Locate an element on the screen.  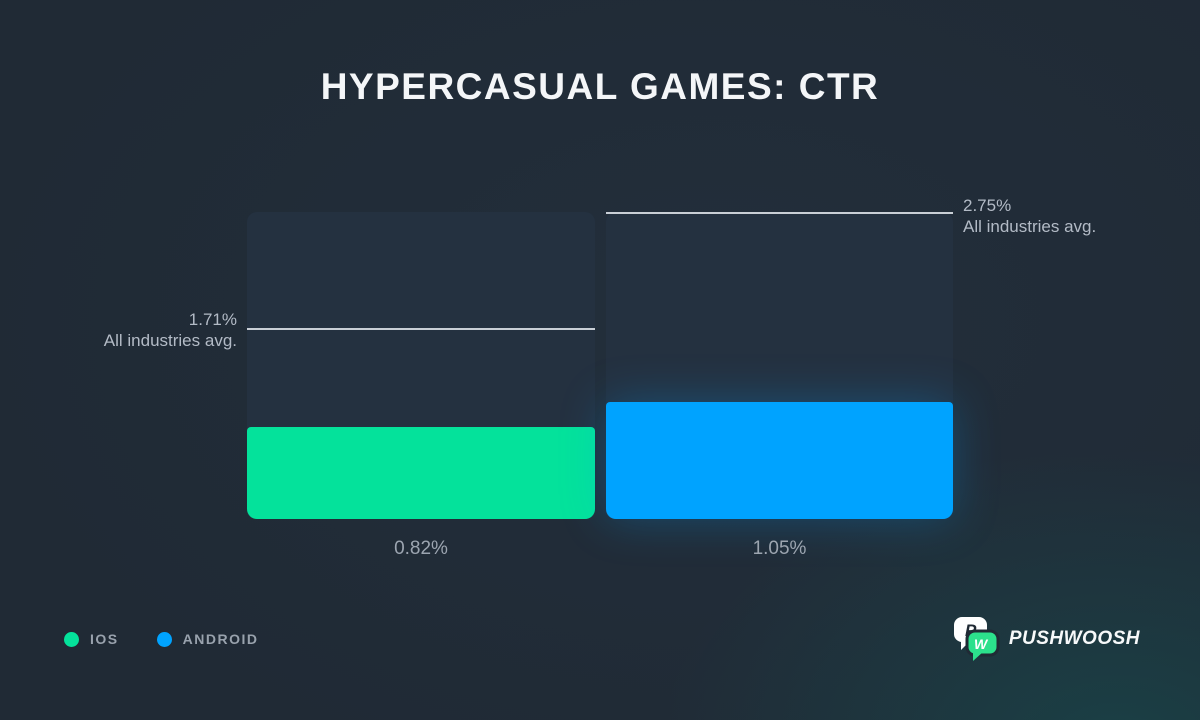
bar-column-android is located at coordinates (779, 365).